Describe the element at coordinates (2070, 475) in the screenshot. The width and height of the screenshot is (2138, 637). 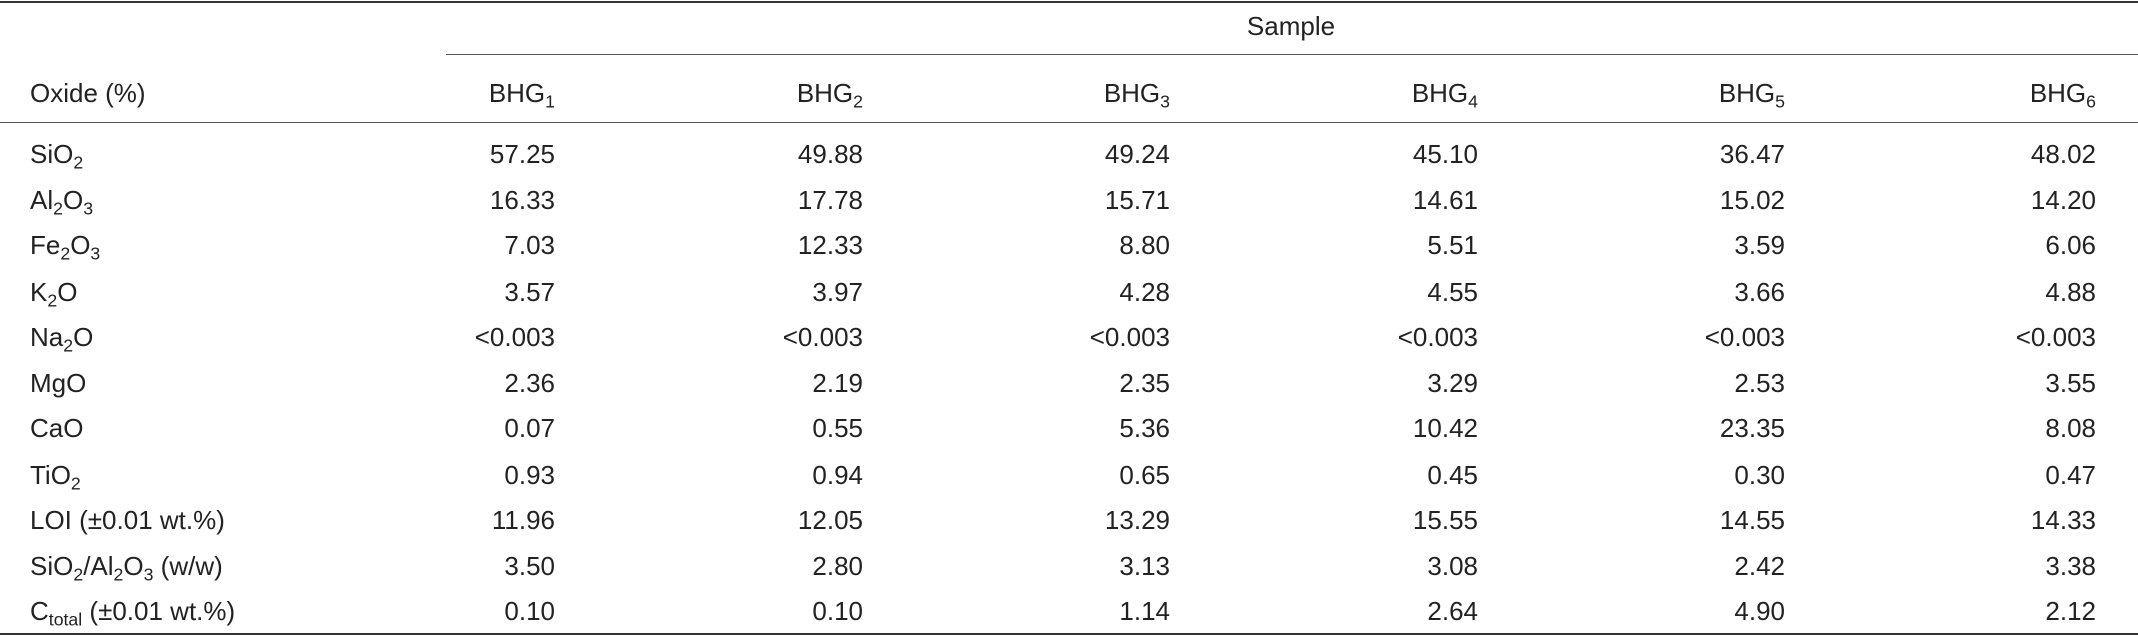
I see `value-cell: 0.47` at that location.